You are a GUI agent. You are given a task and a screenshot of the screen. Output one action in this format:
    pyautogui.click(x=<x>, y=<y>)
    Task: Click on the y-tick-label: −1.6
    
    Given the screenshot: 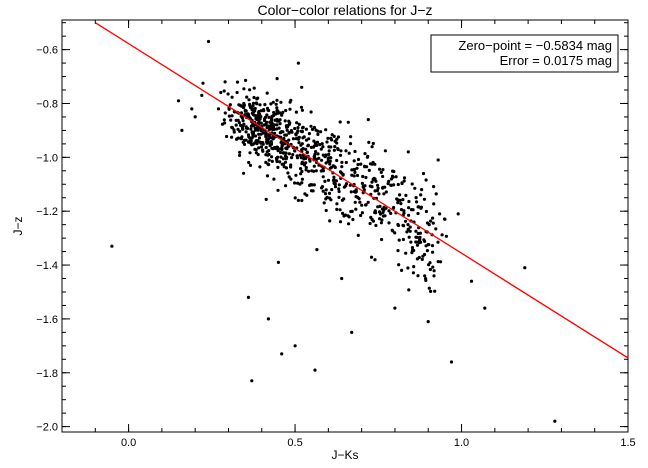 What is the action you would take?
    pyautogui.click(x=47, y=320)
    